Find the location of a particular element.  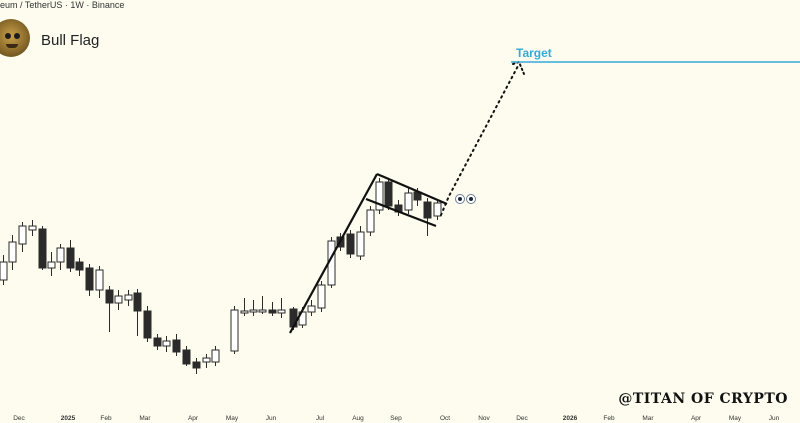

x-tick-label: 2026 is located at coordinates (570, 418).